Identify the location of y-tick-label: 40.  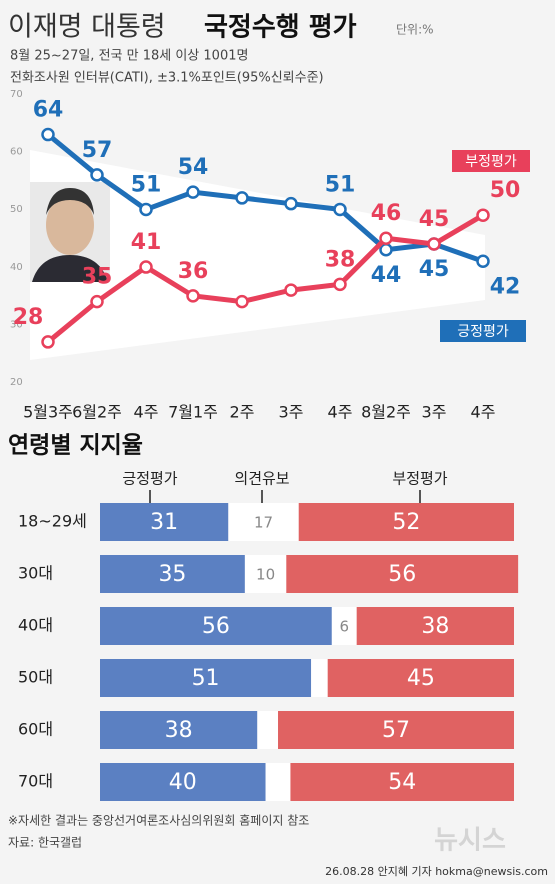
(16, 267).